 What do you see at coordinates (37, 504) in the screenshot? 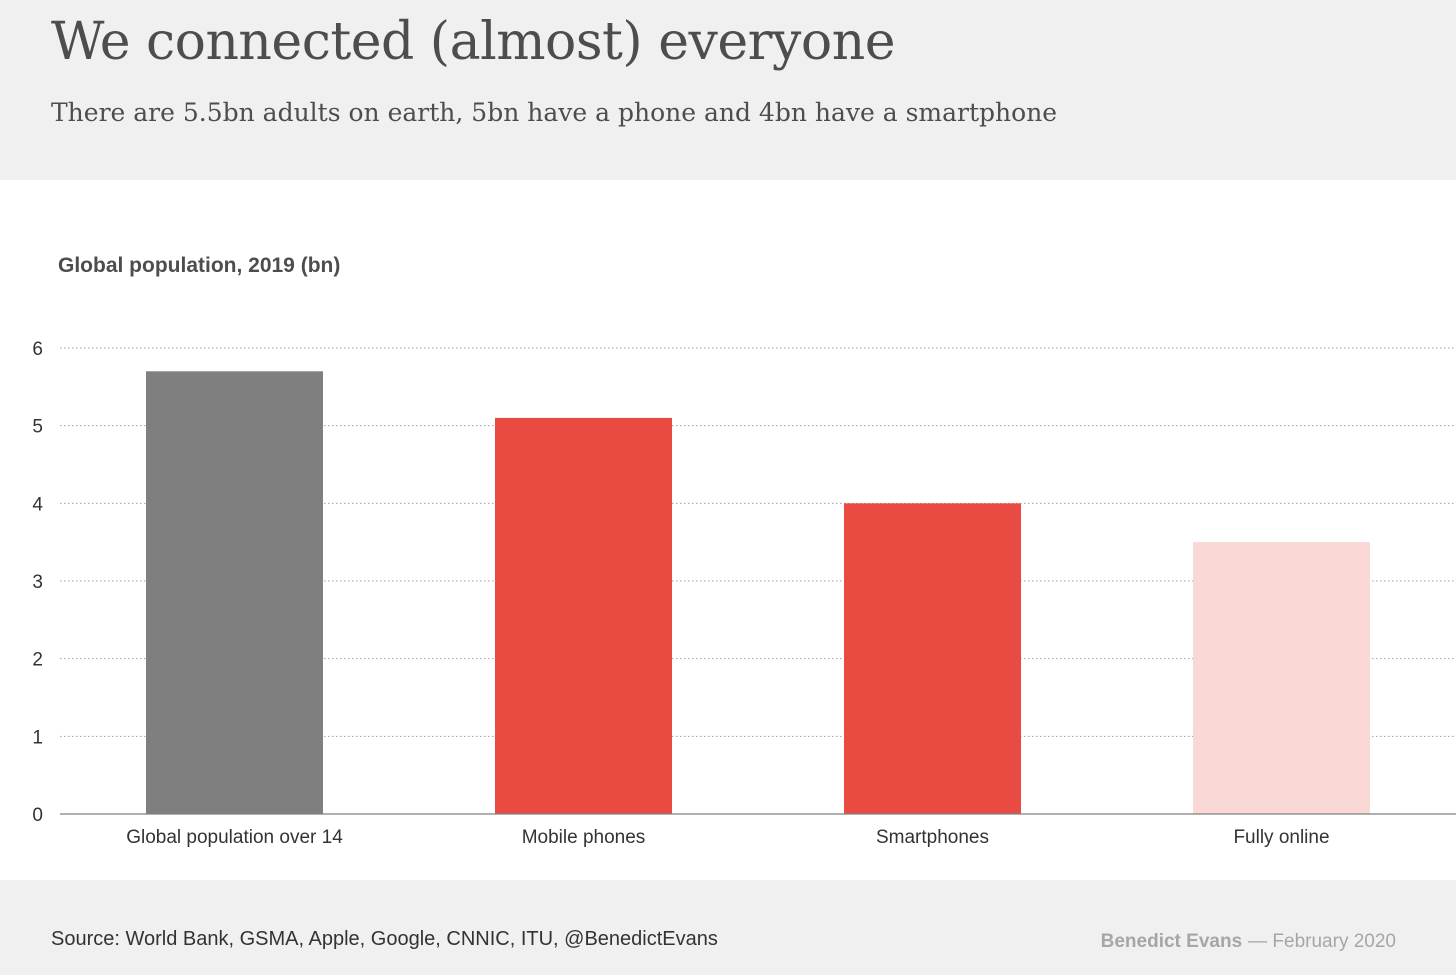
I see `y-tick-label: 4` at bounding box center [37, 504].